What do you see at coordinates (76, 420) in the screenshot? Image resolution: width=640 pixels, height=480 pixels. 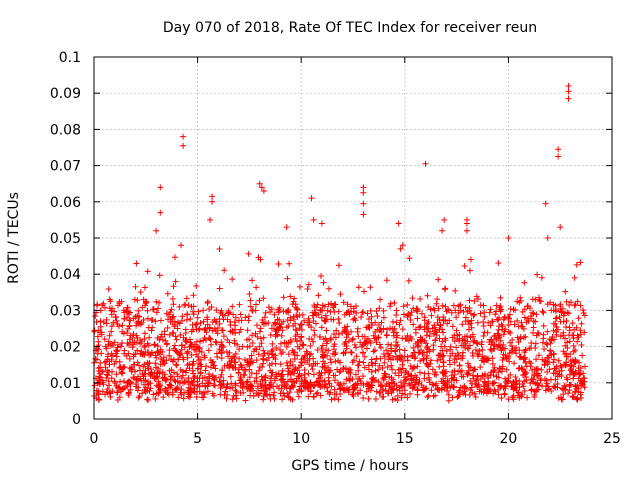 I see `y-tick-label: 0` at bounding box center [76, 420].